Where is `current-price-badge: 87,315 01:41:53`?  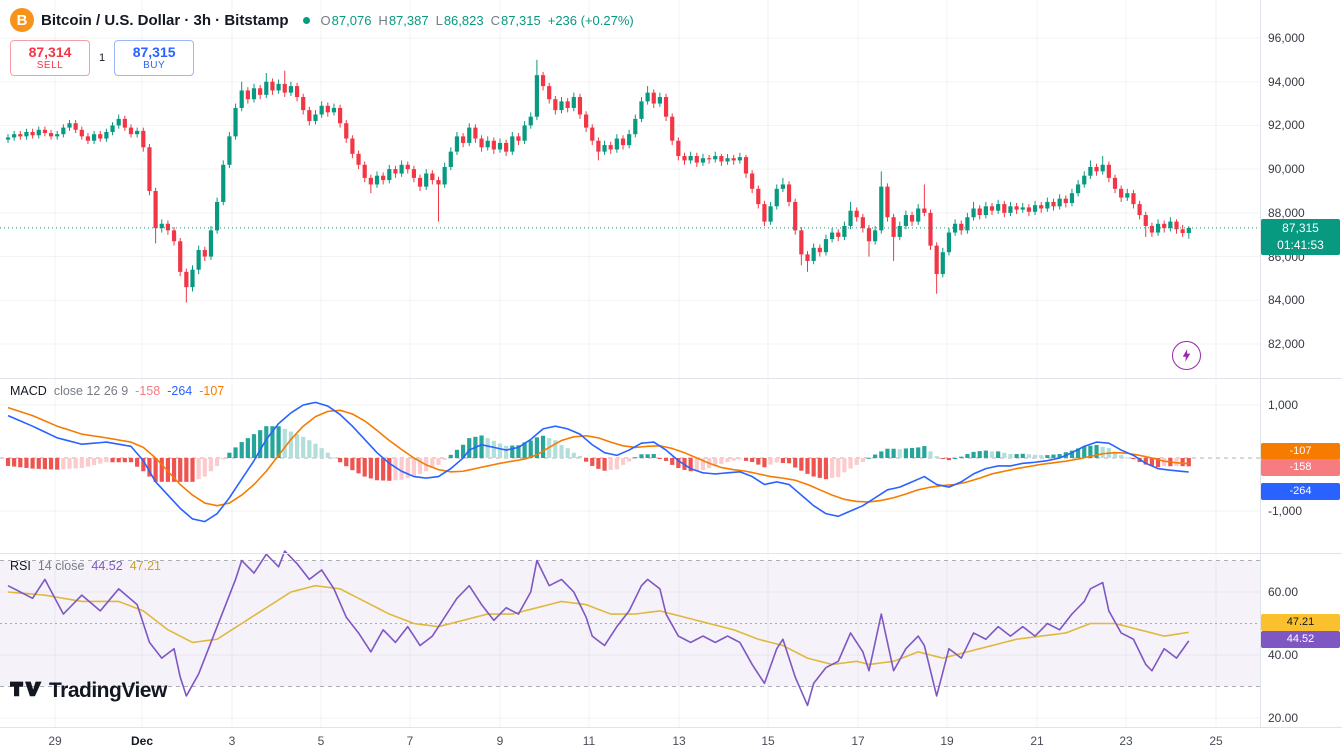 current-price-badge: 87,315 01:41:53 is located at coordinates (1300, 237).